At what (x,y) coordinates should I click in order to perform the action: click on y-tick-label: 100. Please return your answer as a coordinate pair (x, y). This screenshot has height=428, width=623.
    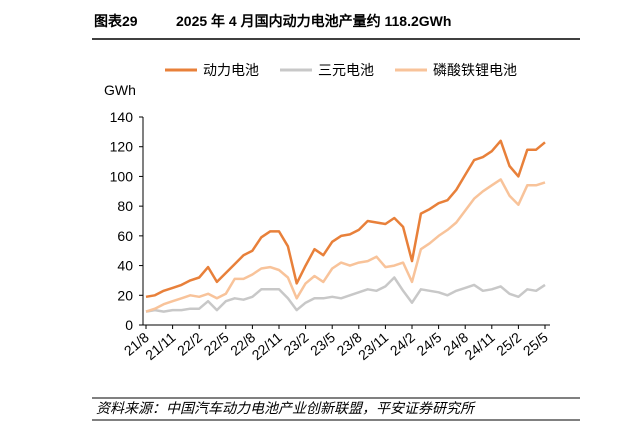
    Looking at the image, I should click on (122, 176).